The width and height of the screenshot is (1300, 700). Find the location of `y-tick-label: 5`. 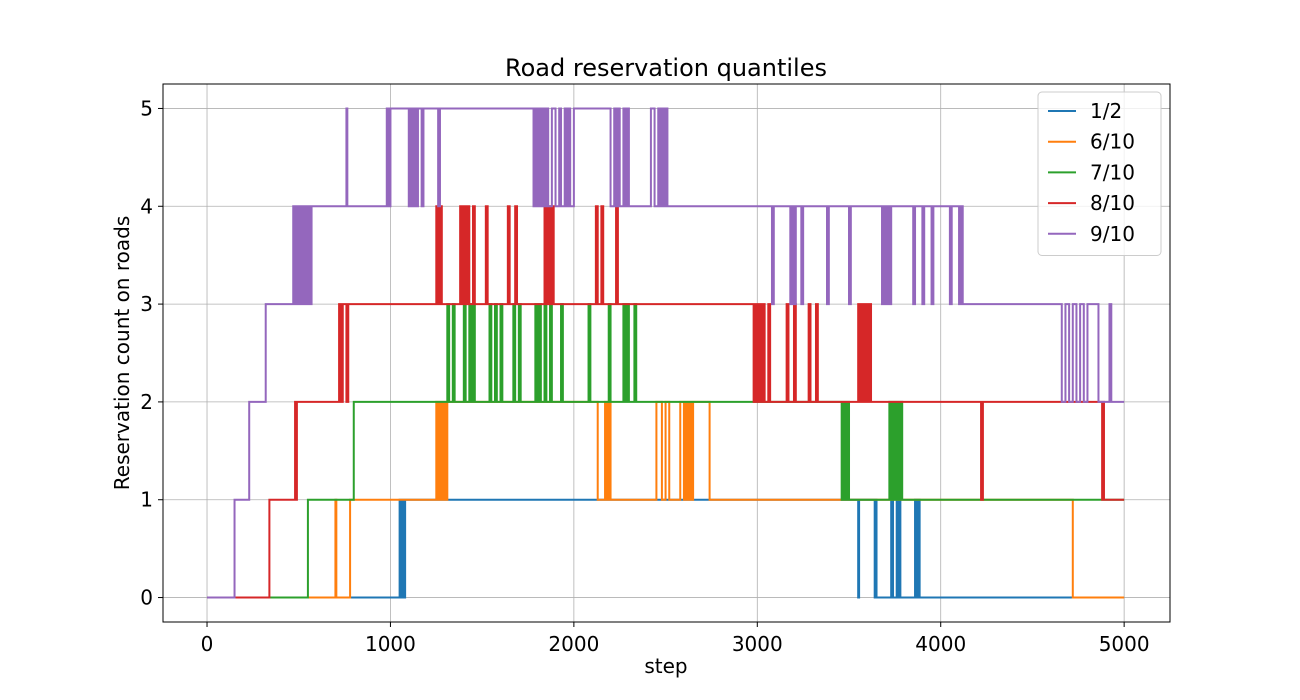

y-tick-label: 5 is located at coordinates (146, 108).